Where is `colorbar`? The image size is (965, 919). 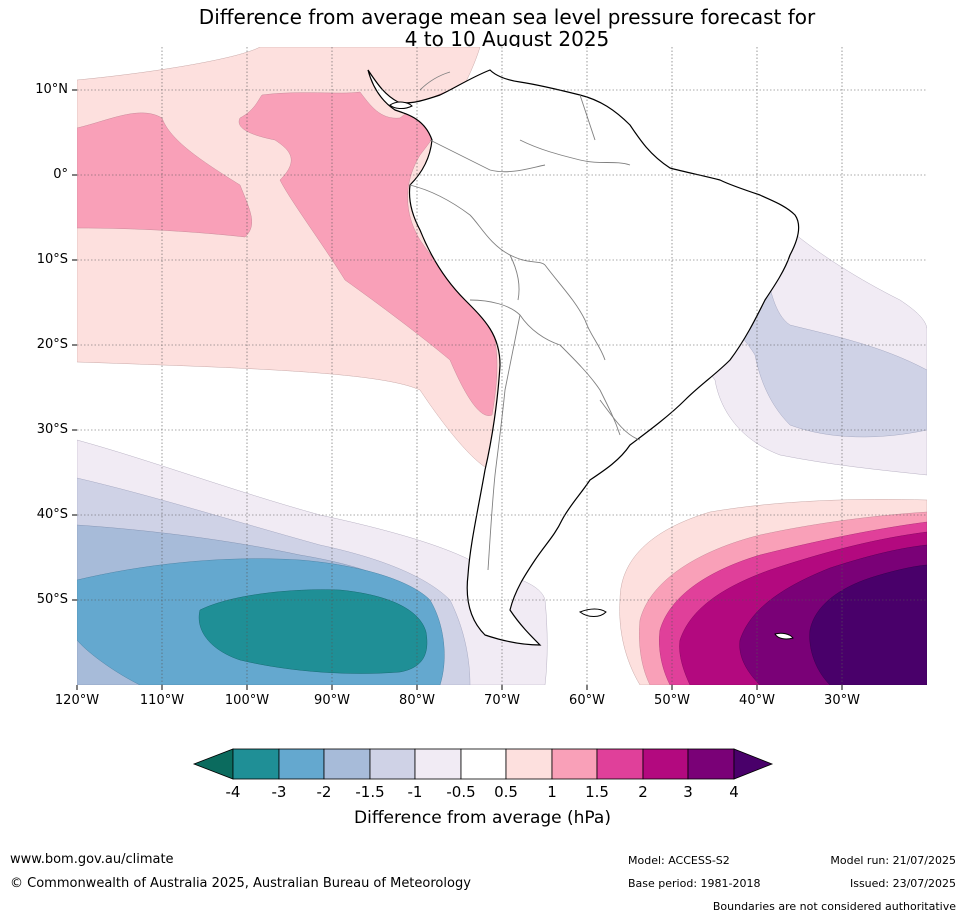 colorbar is located at coordinates (483, 764).